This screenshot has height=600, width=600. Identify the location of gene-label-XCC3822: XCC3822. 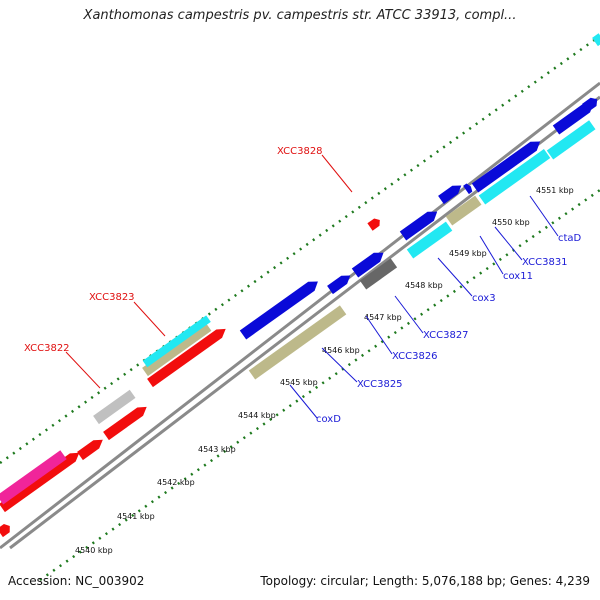
(47, 348).